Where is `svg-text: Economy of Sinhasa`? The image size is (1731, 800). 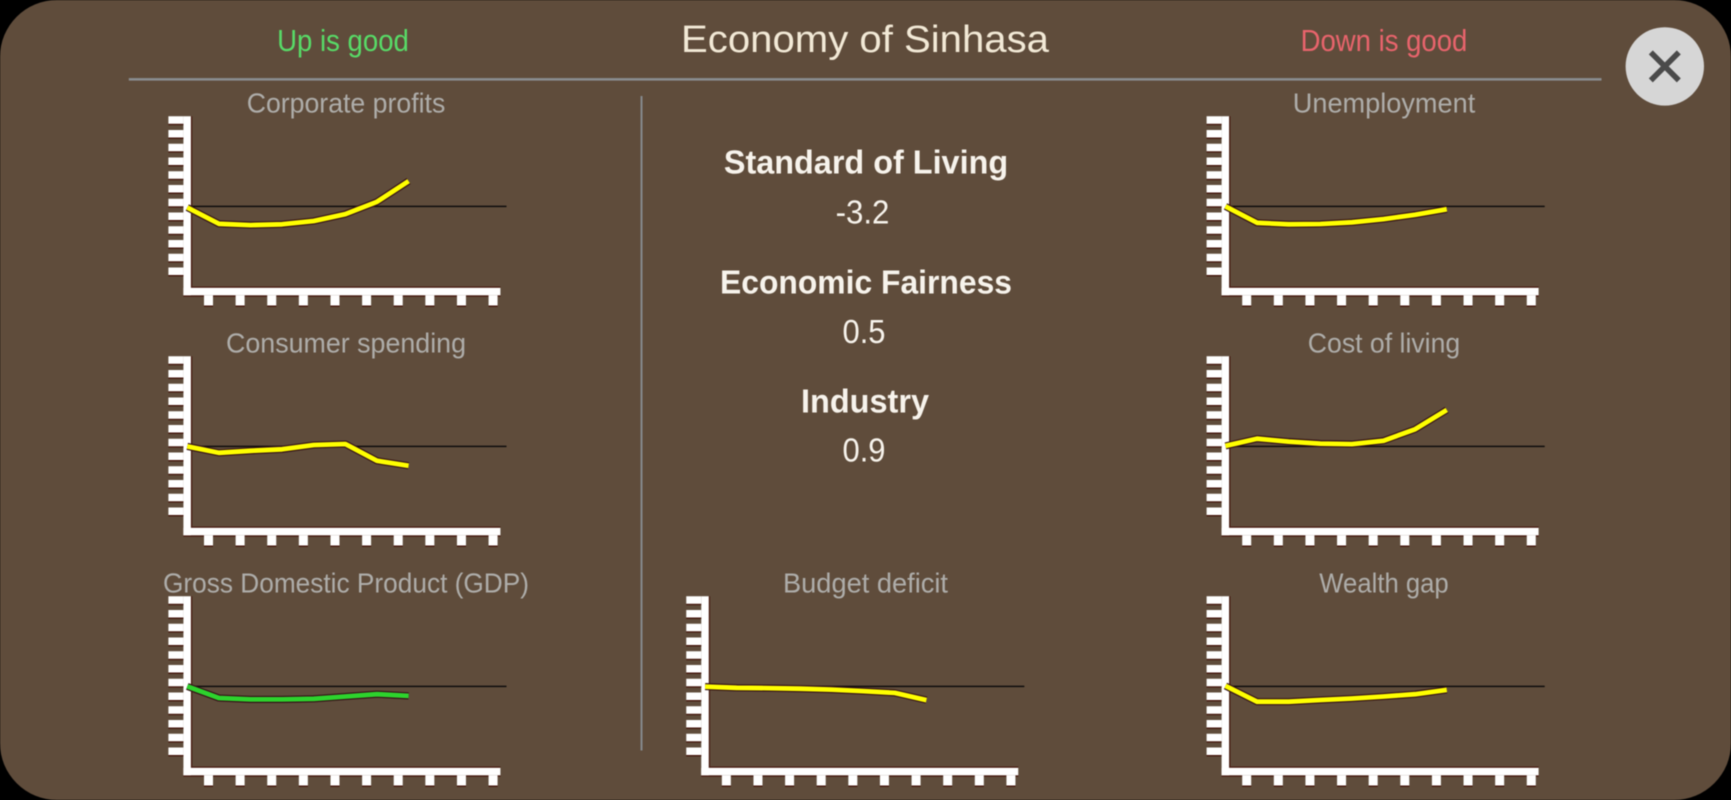
svg-text: Economy of Sinhasa is located at coordinates (865, 40).